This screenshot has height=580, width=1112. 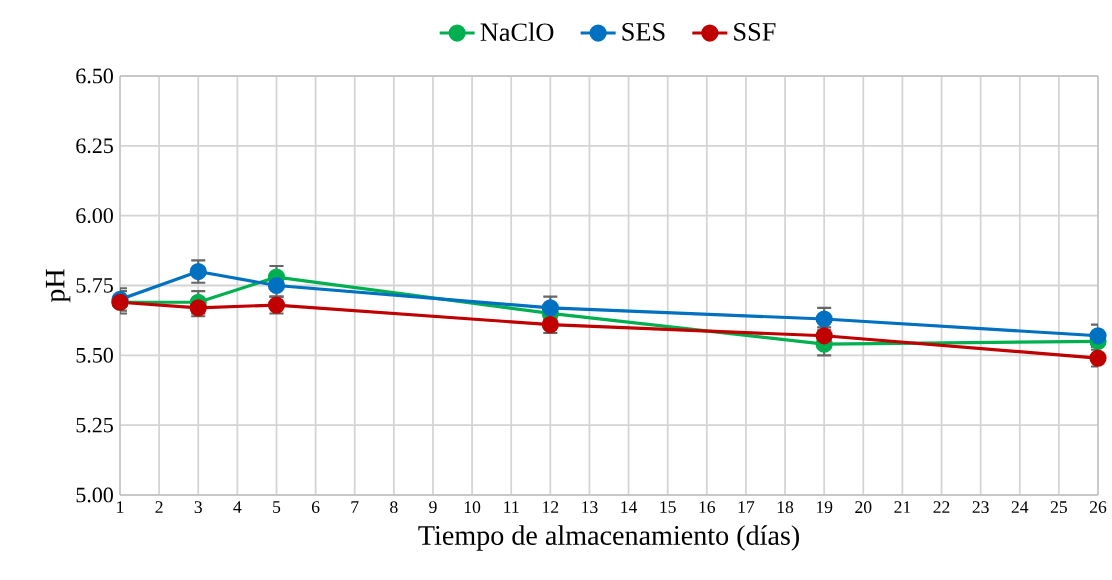 What do you see at coordinates (355, 507) in the screenshot?
I see `x-tick-label: 7` at bounding box center [355, 507].